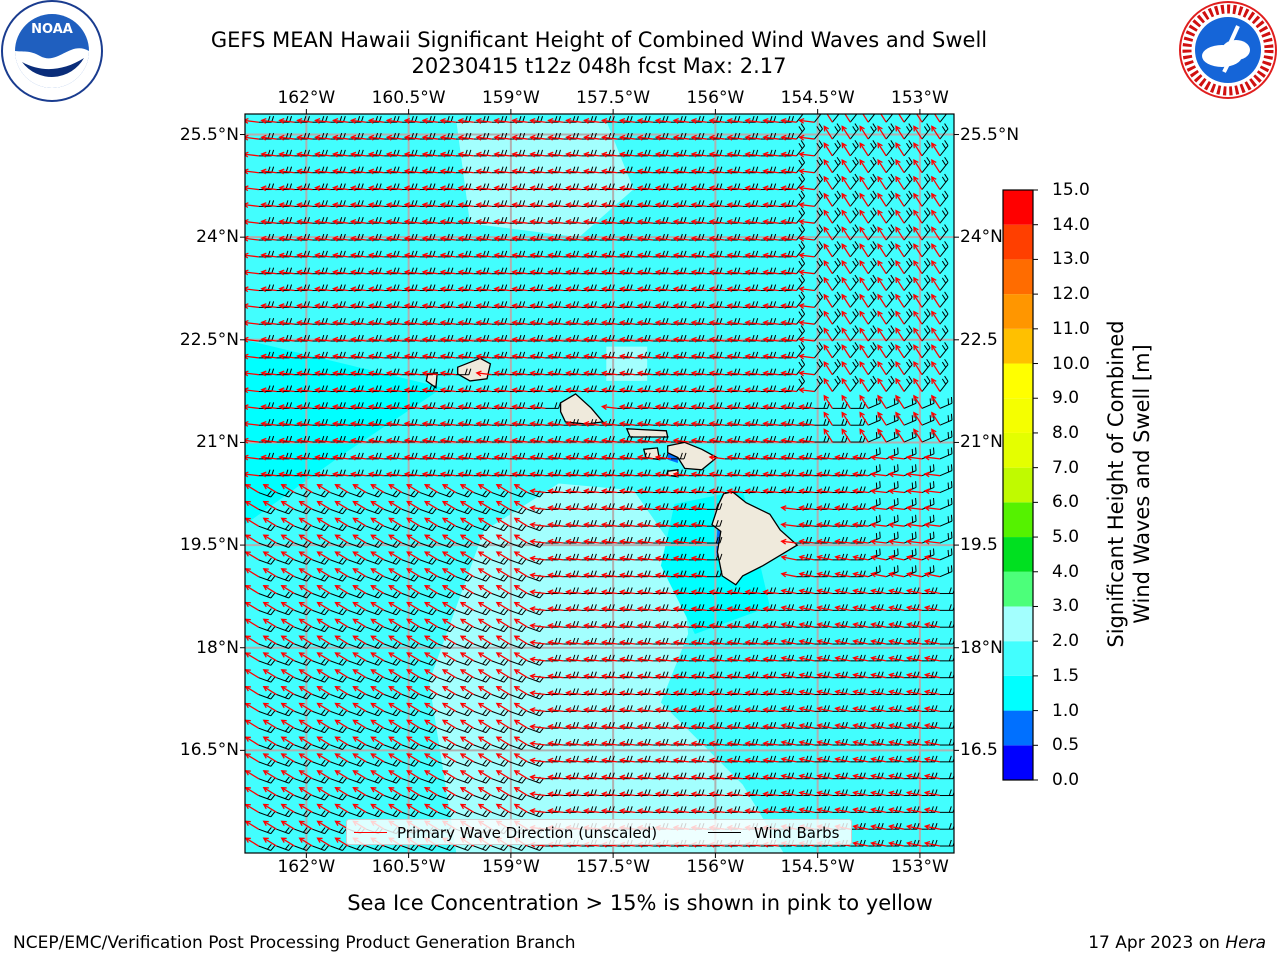 The width and height of the screenshot is (1280, 960). Describe the element at coordinates (344, 432) in the screenshot. I see `wave-zone-west` at that location.